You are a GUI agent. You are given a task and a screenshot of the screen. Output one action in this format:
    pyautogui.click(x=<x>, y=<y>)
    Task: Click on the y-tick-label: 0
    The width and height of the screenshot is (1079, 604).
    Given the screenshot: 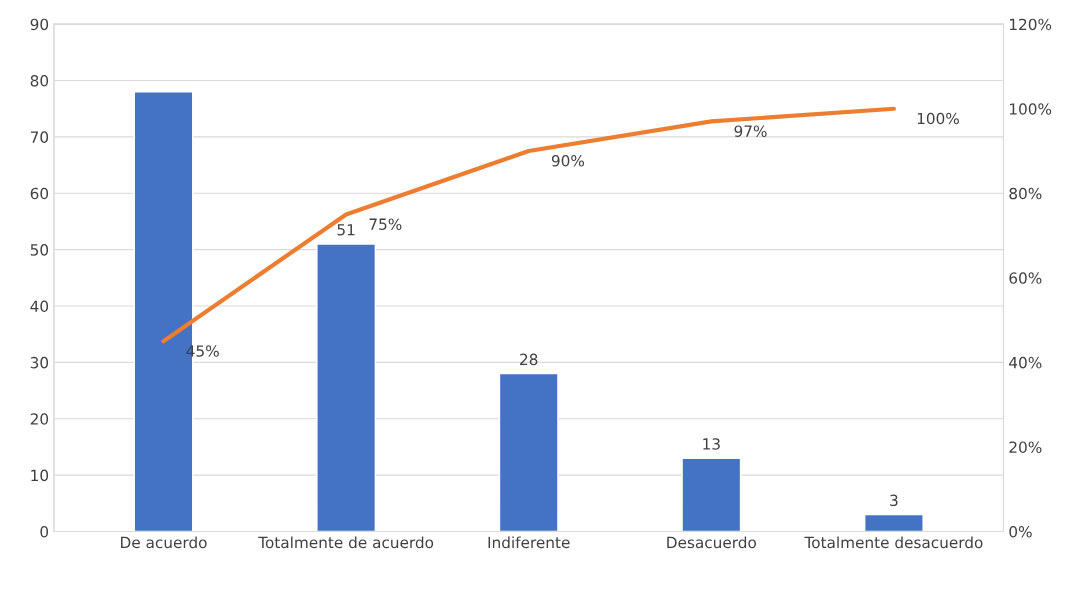 What is the action you would take?
    pyautogui.click(x=44, y=531)
    